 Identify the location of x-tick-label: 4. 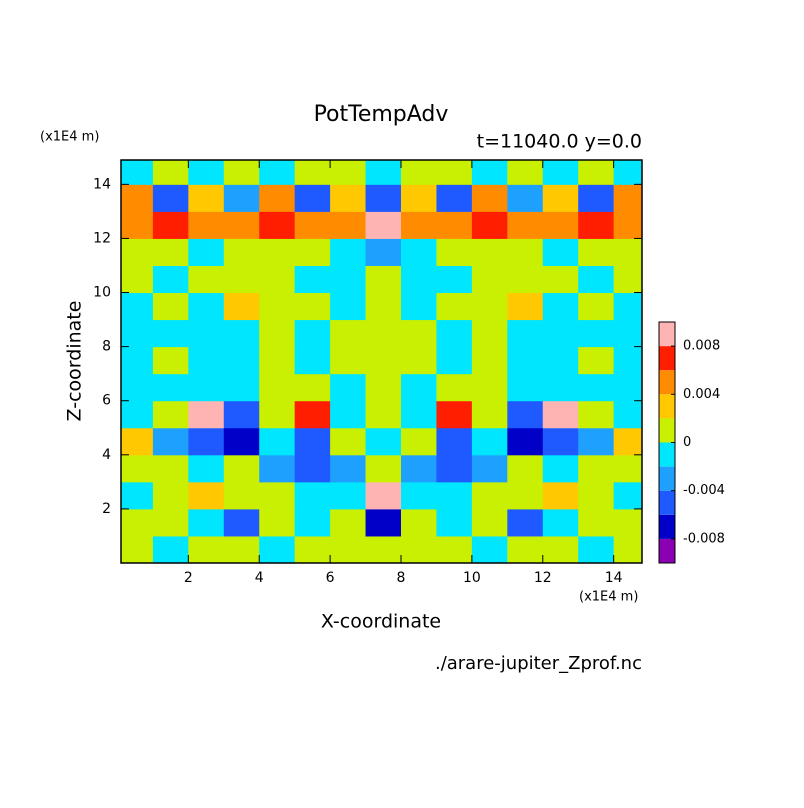
(259, 578).